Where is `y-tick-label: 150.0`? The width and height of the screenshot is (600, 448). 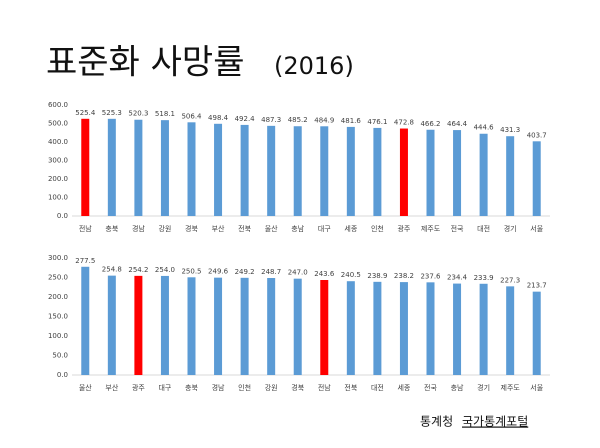
y-tick-label: 150.0 is located at coordinates (58, 317).